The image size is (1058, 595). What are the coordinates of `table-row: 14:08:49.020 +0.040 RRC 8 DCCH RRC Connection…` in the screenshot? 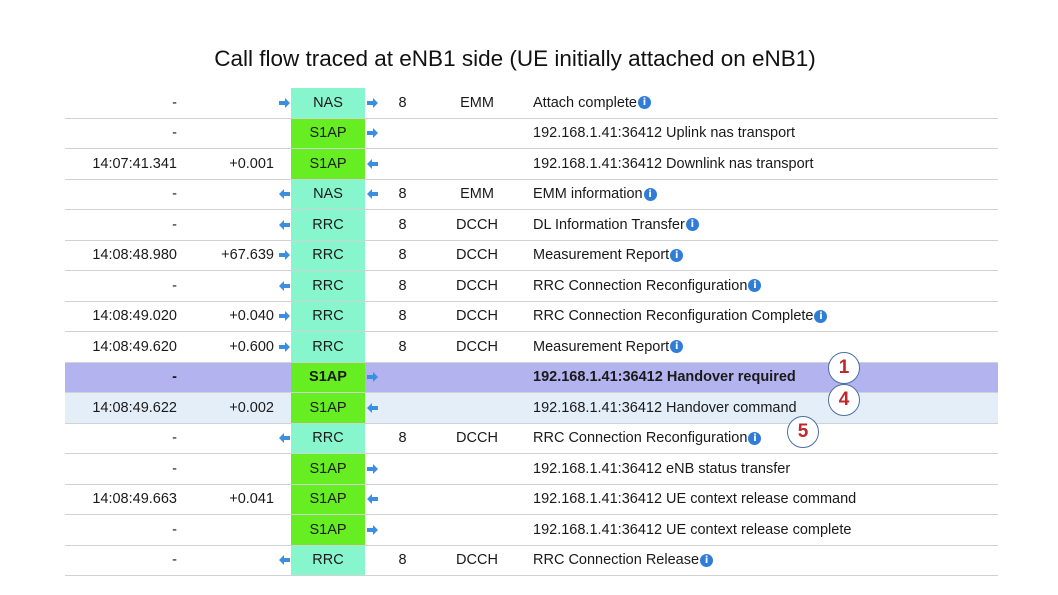 It's located at (531, 316).